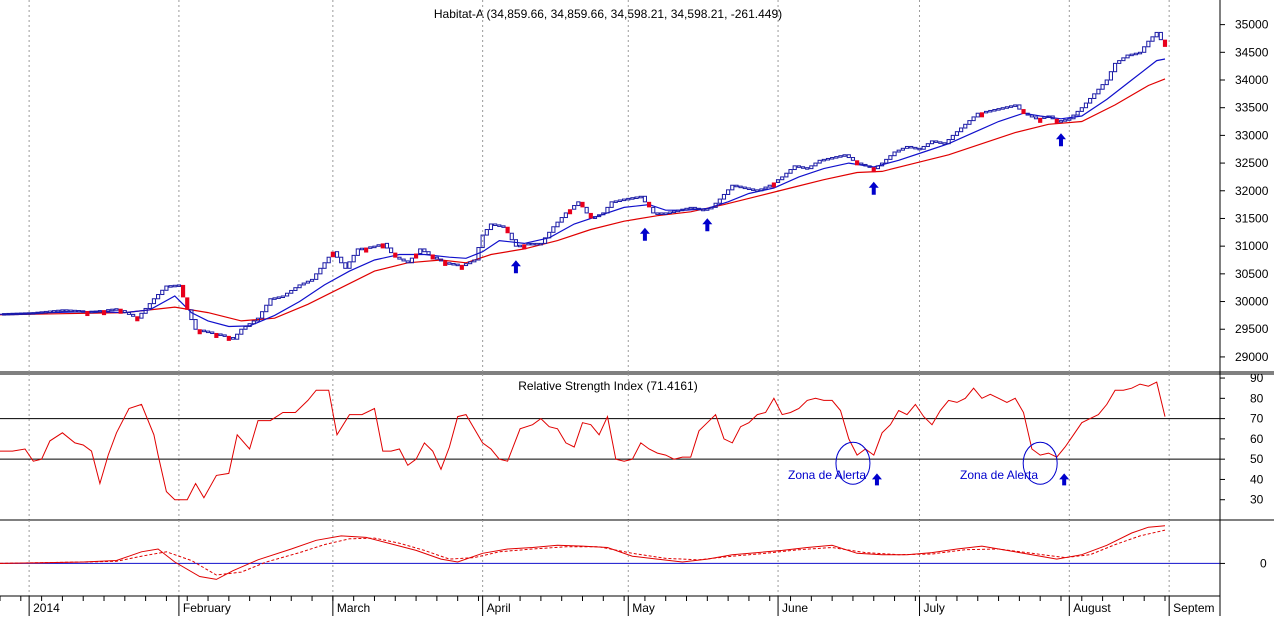 This screenshot has width=1274, height=621. Describe the element at coordinates (599, 558) in the screenshot. I see `oscillator-grid` at that location.